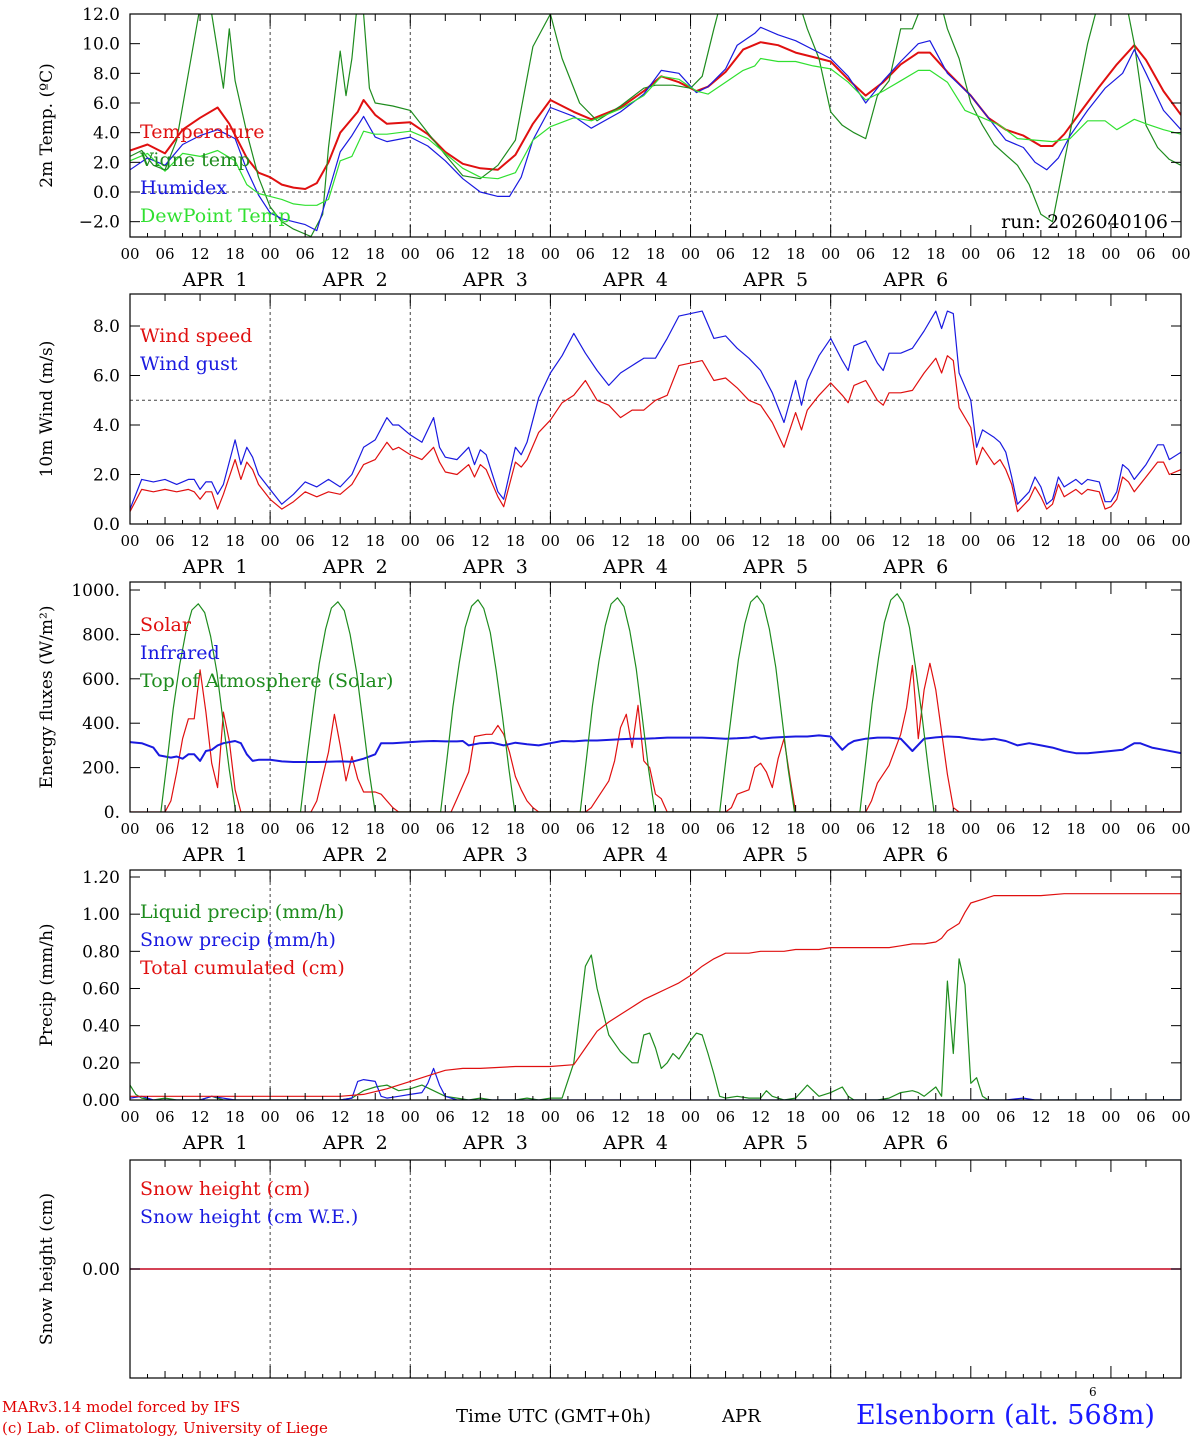  Describe the element at coordinates (655, 131) in the screenshot. I see `series-line-dewpoint-temp` at that location.